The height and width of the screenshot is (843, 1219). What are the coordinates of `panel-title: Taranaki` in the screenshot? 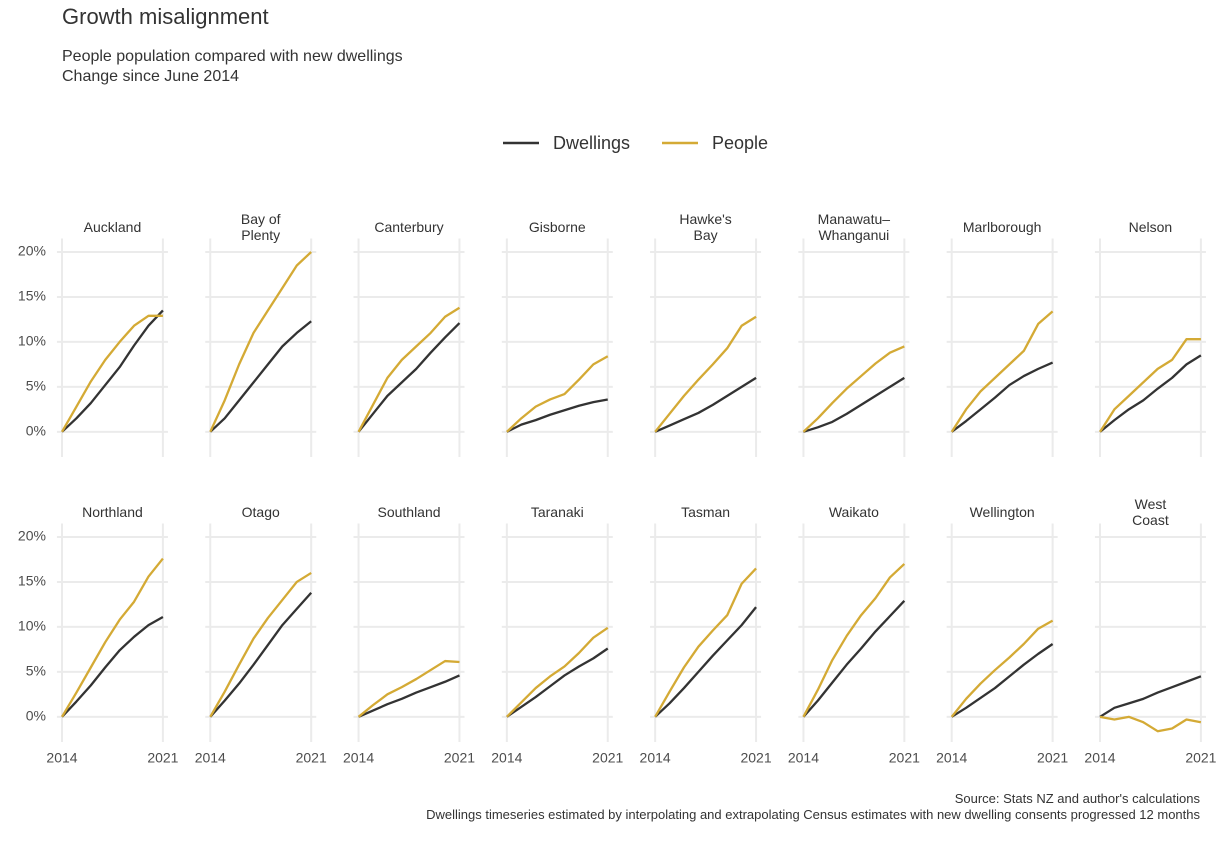 It's located at (557, 511).